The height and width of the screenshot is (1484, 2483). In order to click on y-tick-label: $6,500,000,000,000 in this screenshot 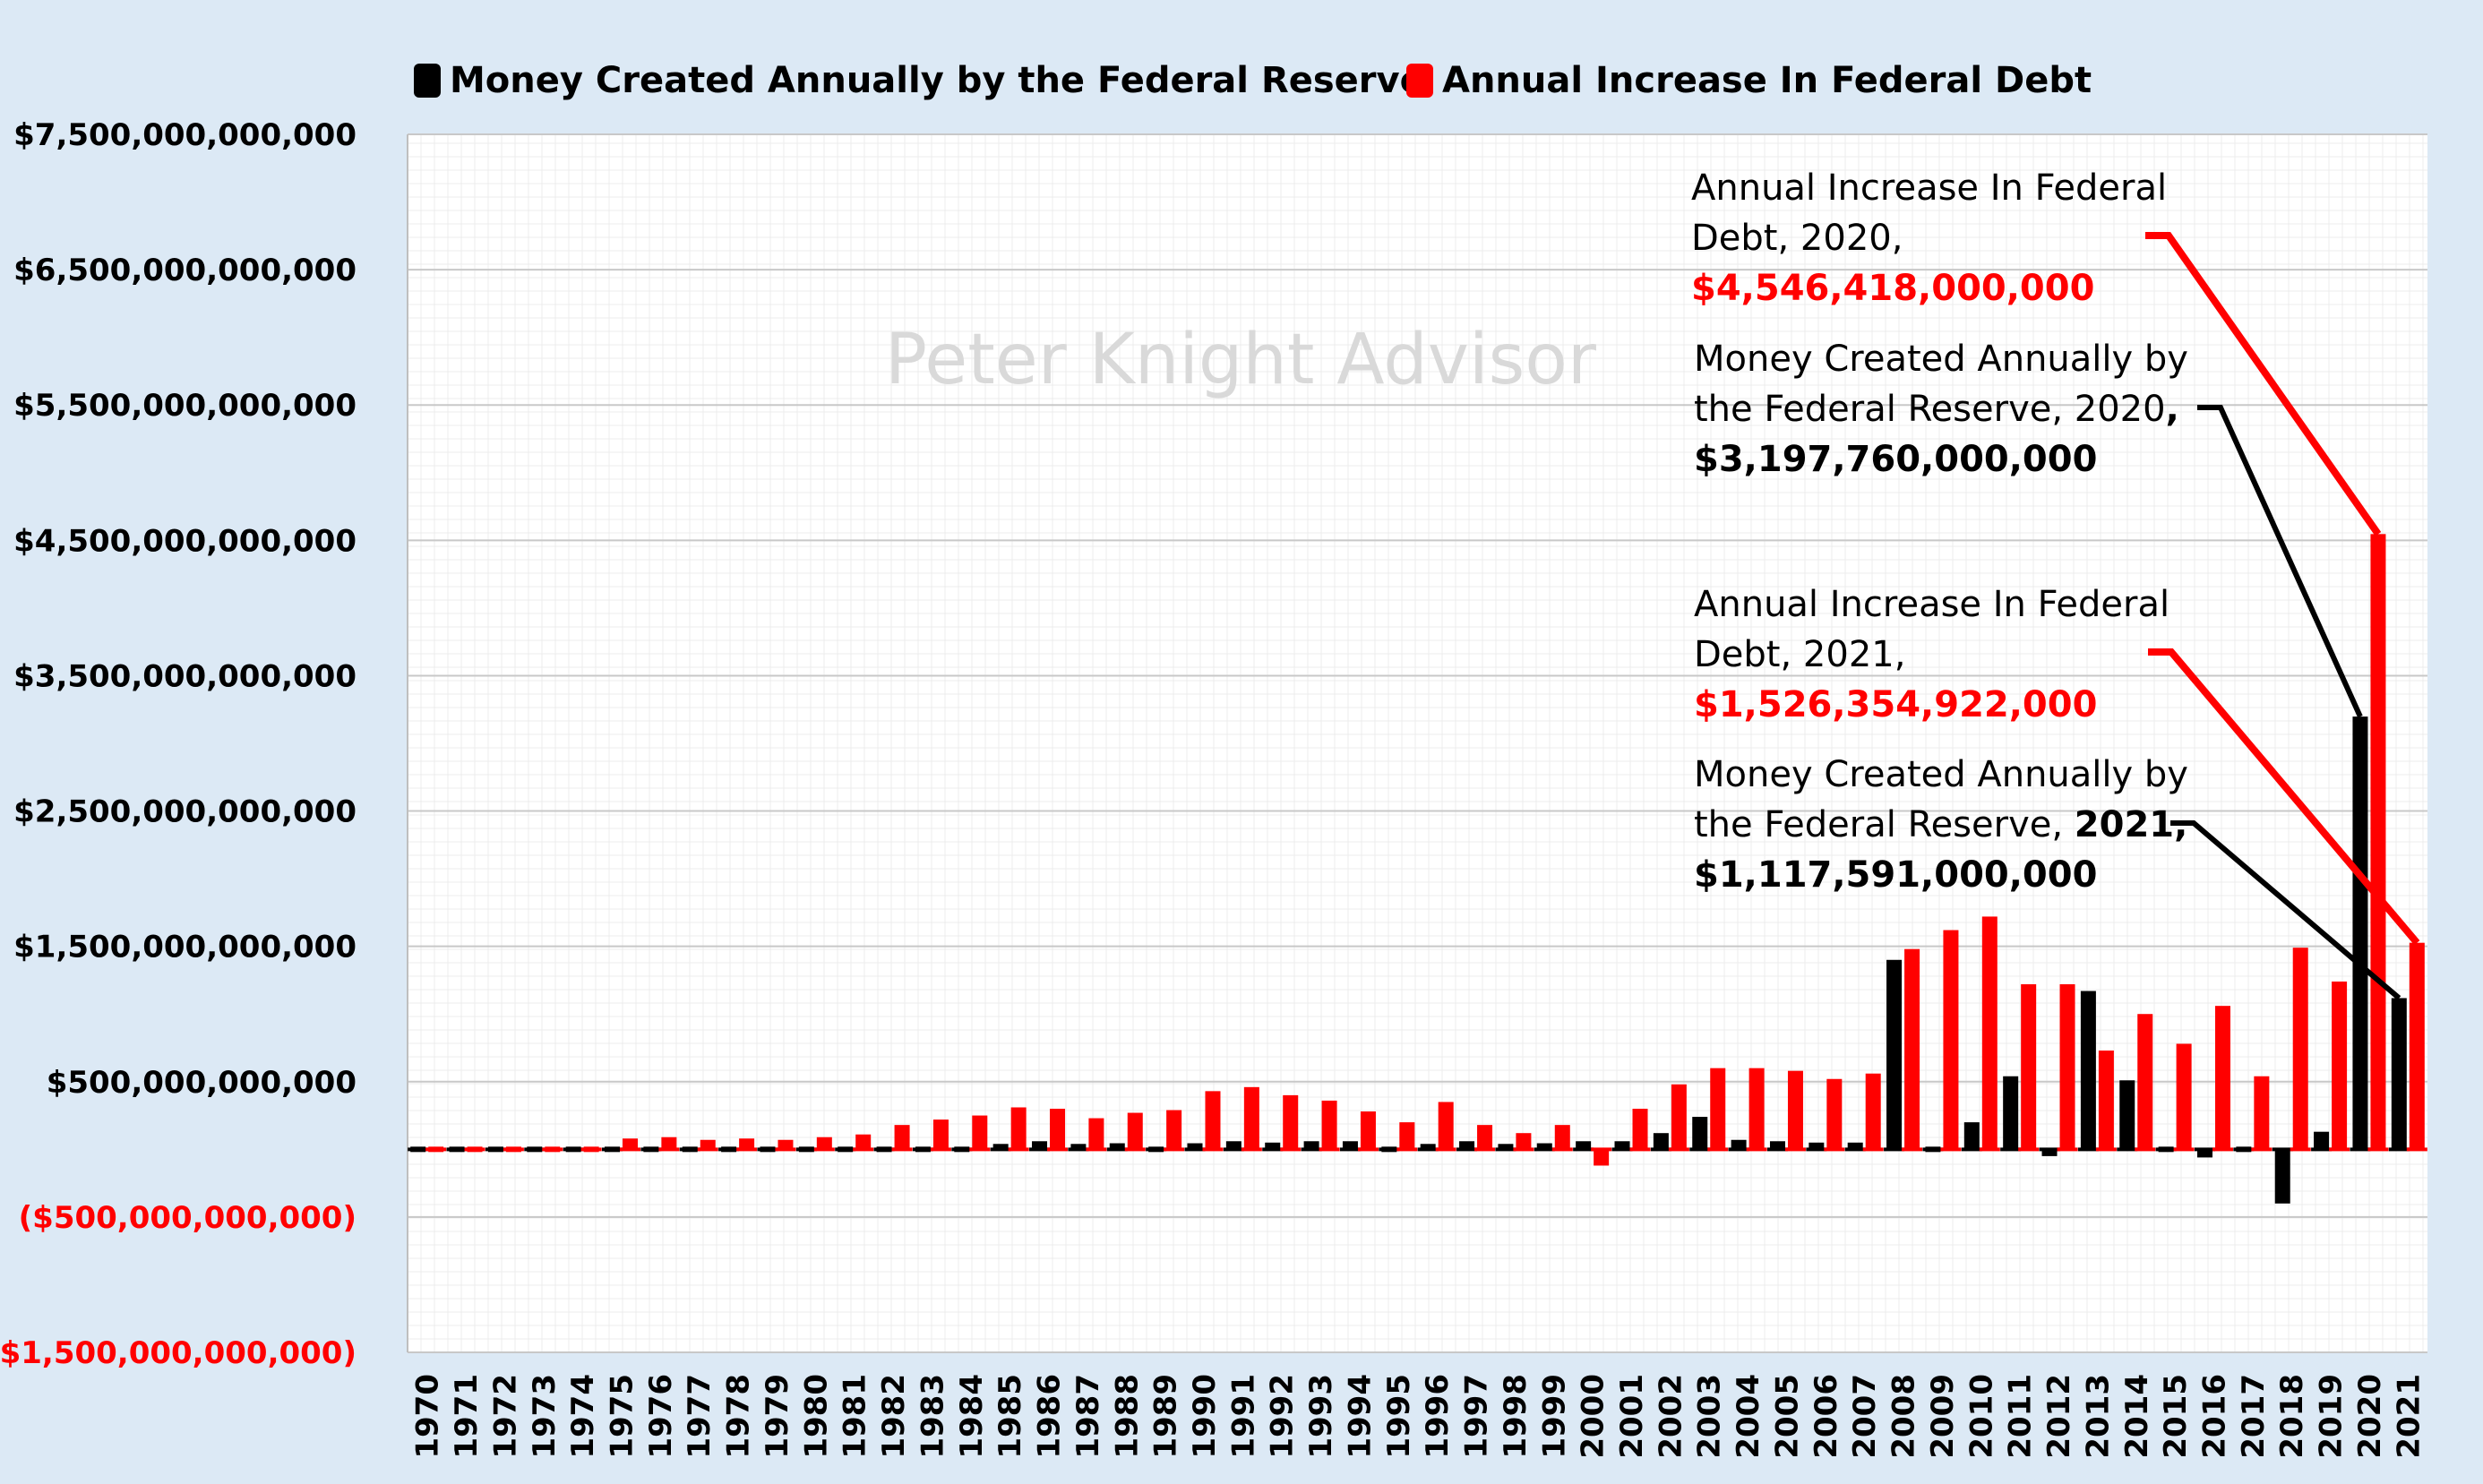, I will do `click(185, 270)`.